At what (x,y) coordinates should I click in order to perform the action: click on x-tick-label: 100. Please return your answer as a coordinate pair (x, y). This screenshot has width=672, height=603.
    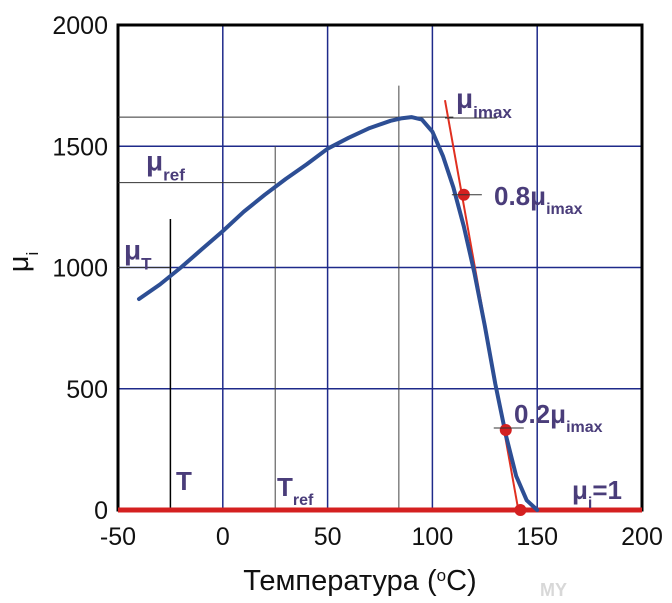
    Looking at the image, I should click on (433, 537).